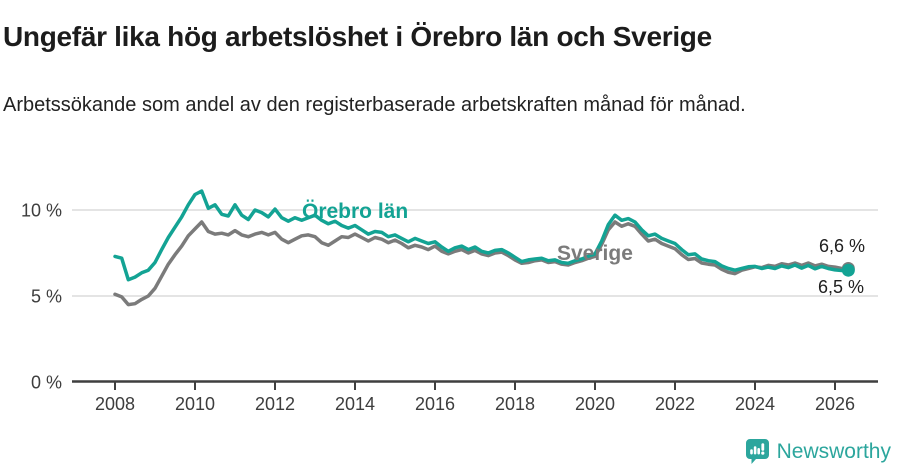  I want to click on x-axis-tick-label: 2026, so click(835, 404).